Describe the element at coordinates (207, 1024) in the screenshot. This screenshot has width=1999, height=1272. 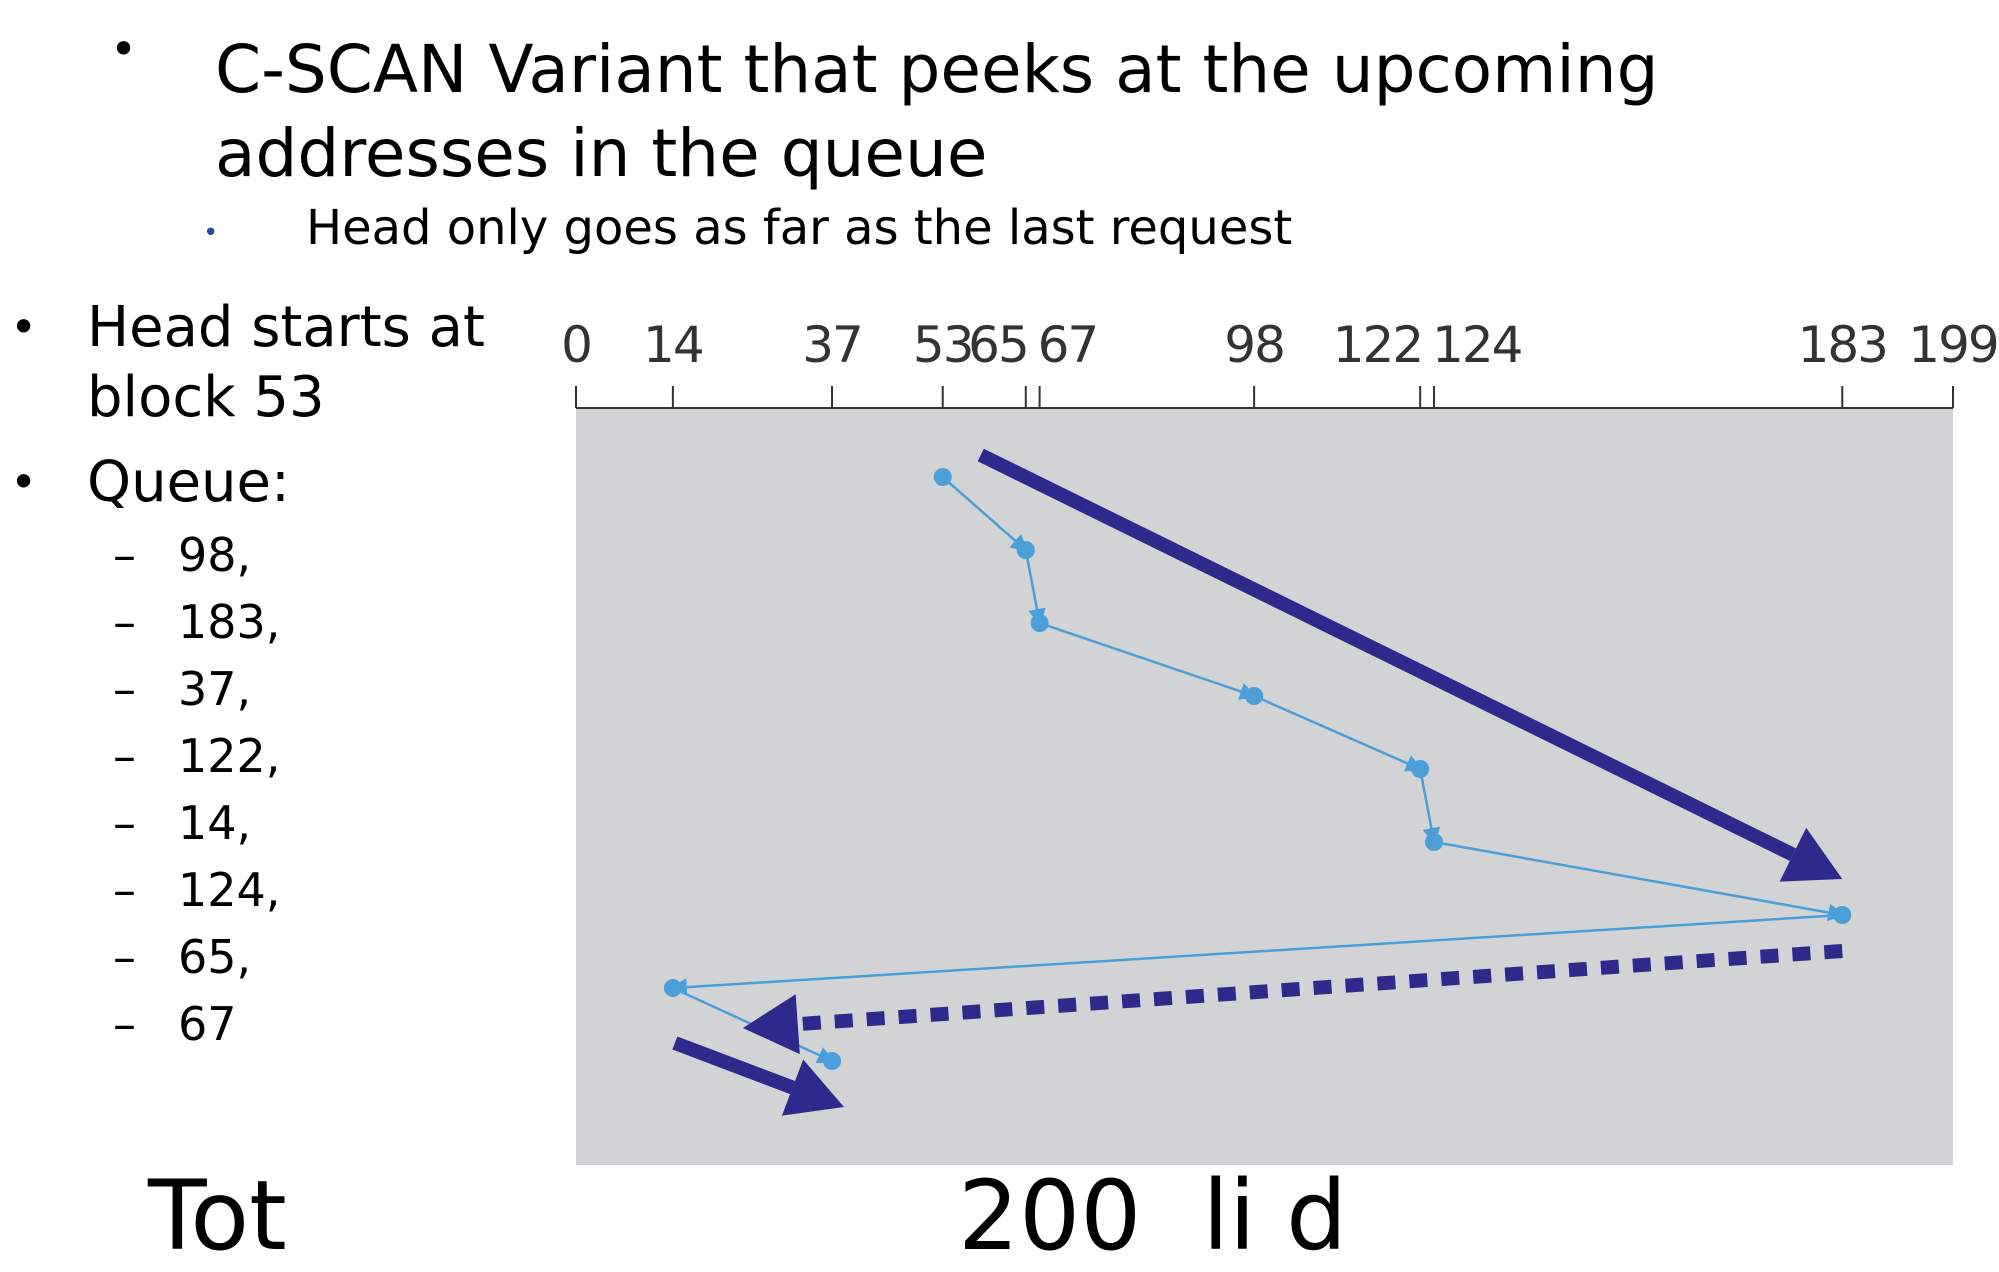
I see `queue-item: 67` at that location.